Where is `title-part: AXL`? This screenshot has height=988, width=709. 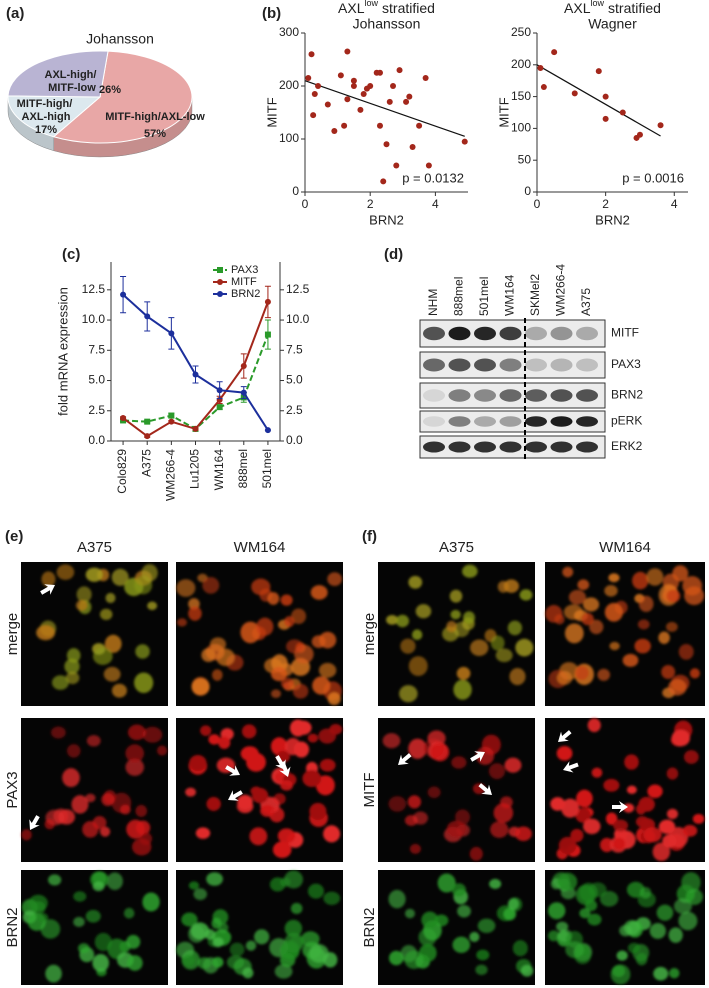
title-part: AXL is located at coordinates (577, 8).